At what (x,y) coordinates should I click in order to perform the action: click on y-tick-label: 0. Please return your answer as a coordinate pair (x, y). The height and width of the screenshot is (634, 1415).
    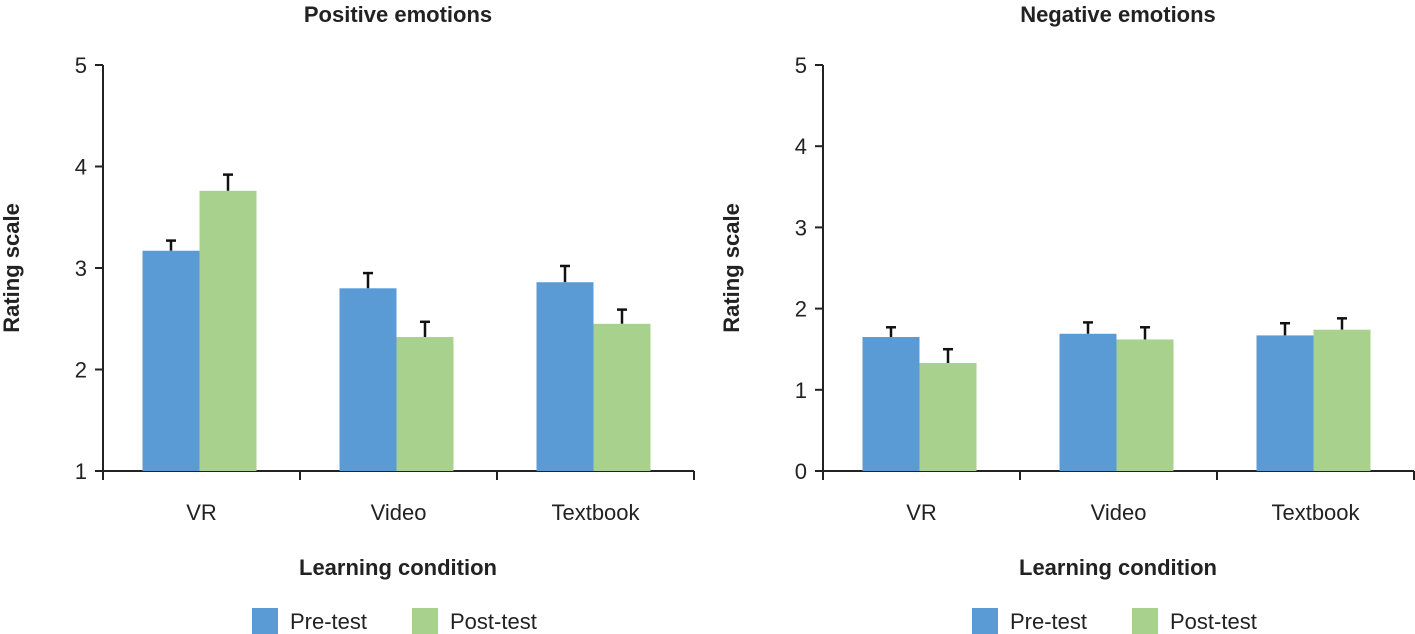
    Looking at the image, I should click on (801, 471).